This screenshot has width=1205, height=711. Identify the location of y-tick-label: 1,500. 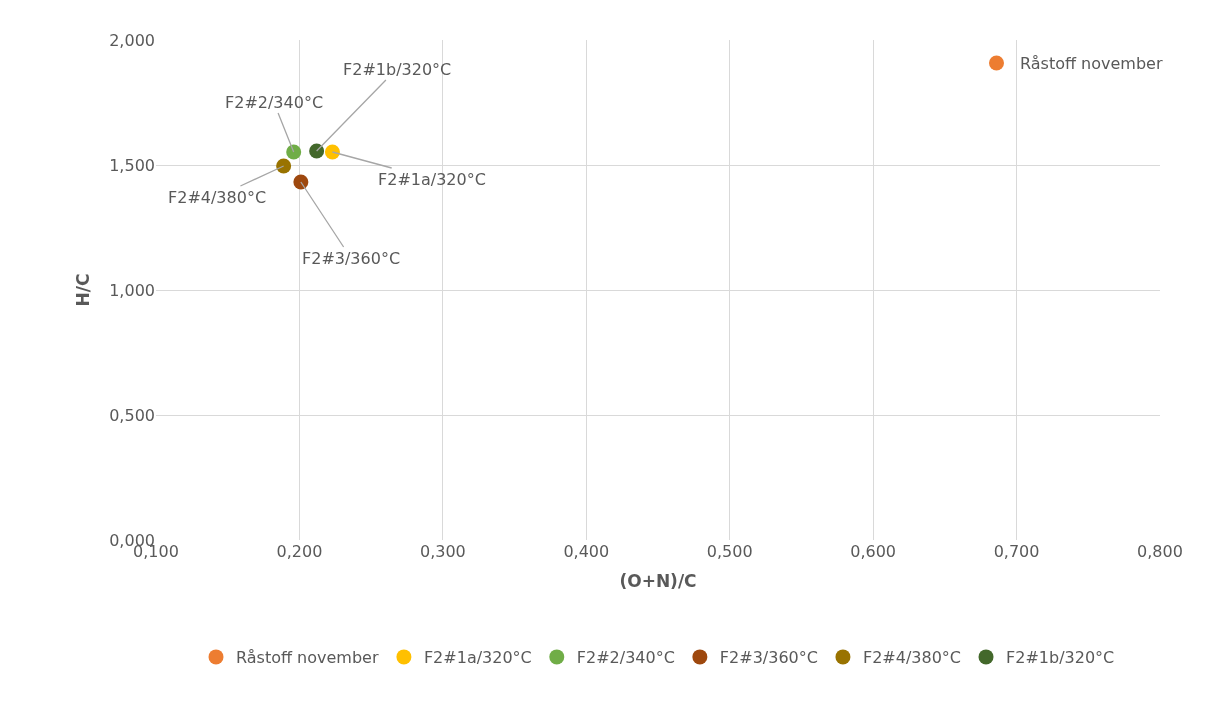
(132, 165).